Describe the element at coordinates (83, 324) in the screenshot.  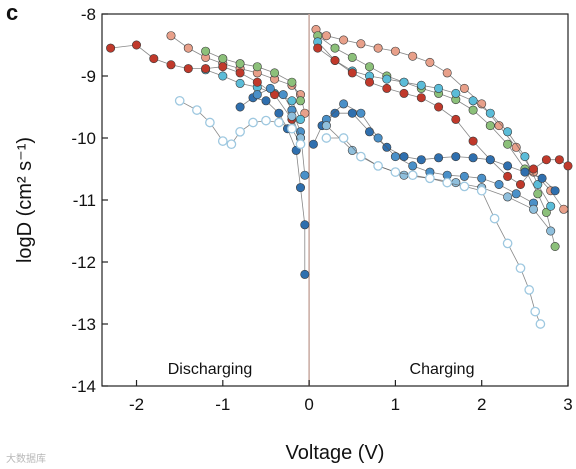
I see `y-tick-label: -13` at that location.